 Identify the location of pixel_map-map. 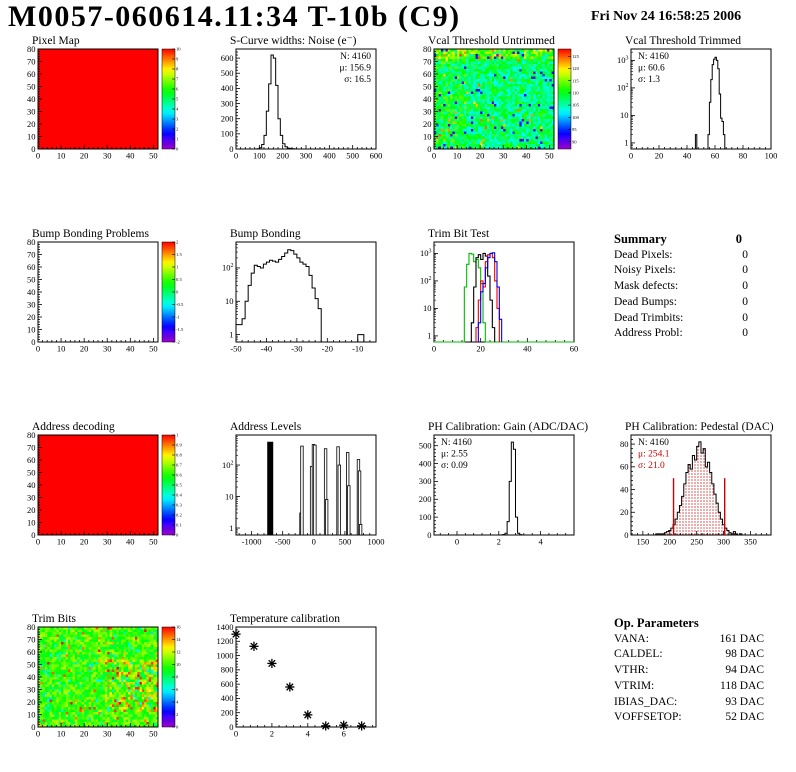
(98, 99).